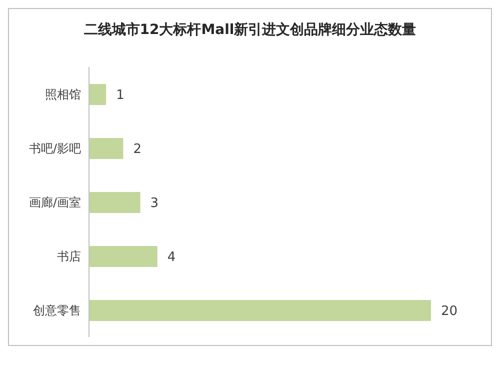 The image size is (500, 368). Describe the element at coordinates (120, 96) in the screenshot. I see `data-label: 1` at that location.